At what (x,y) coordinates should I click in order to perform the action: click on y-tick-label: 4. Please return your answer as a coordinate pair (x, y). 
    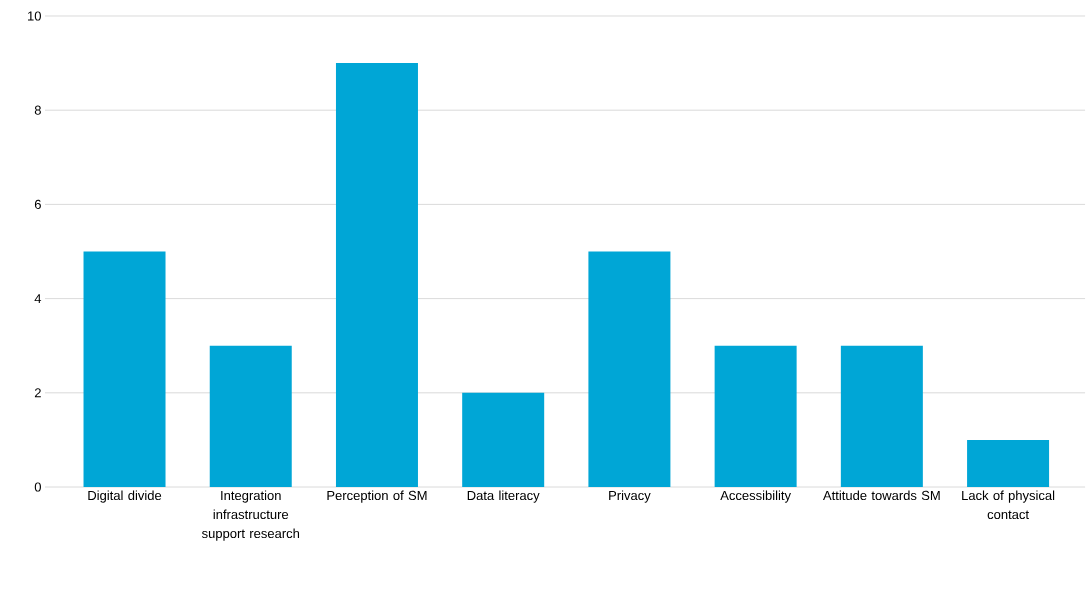
    Looking at the image, I should click on (38, 299).